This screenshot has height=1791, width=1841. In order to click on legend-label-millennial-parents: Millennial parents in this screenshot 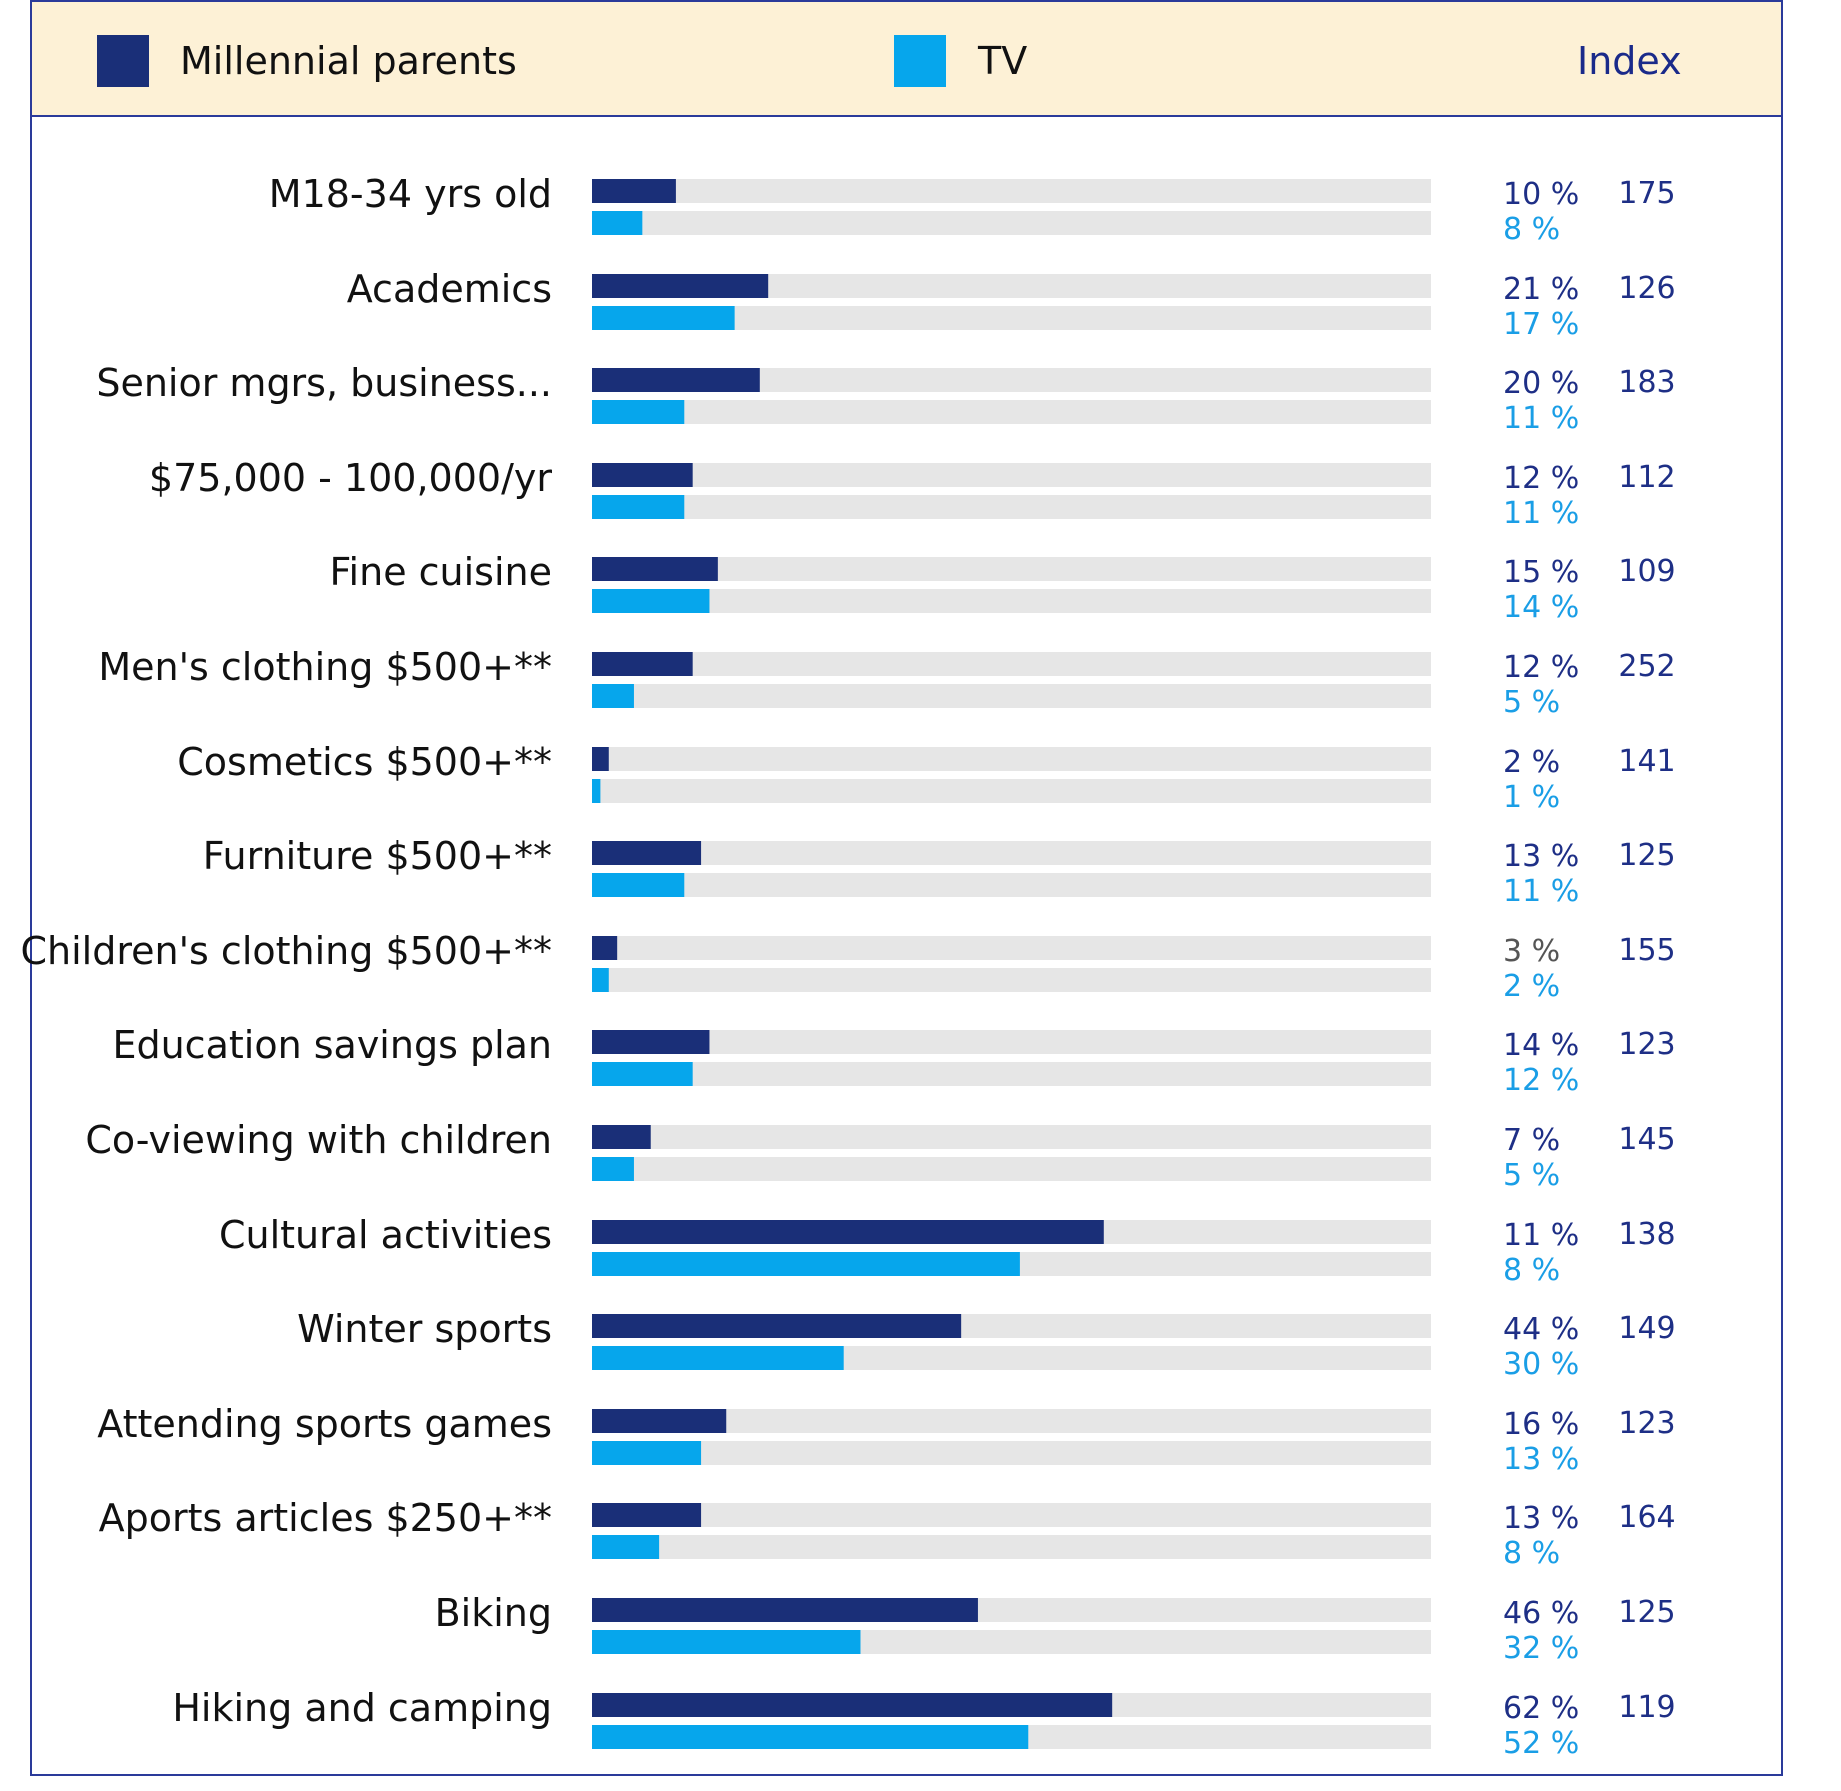, I will do `click(348, 61)`.